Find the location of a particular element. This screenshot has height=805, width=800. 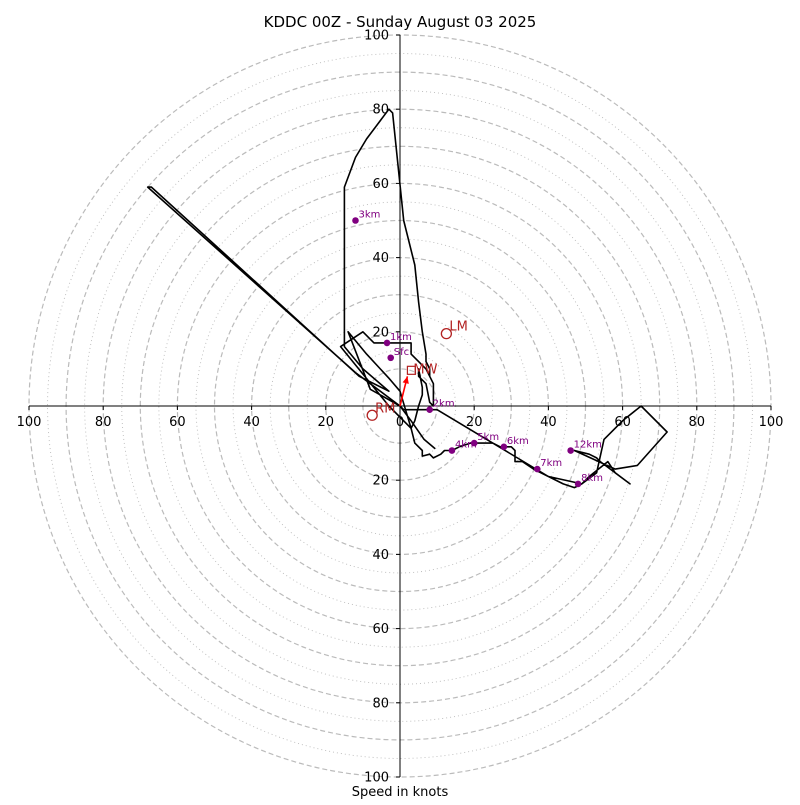

chart-title: KDDC 00Z - Sunday August 03 2025 is located at coordinates (400, 22).